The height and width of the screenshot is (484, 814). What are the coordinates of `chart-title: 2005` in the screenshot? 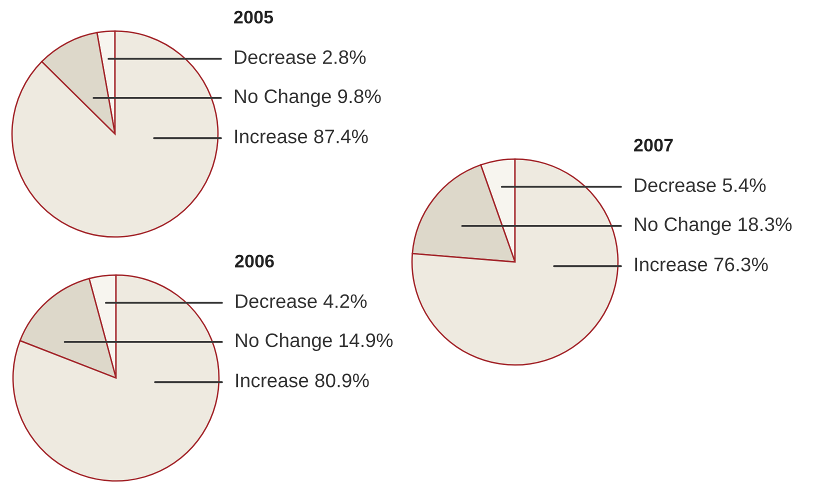 It's located at (254, 17).